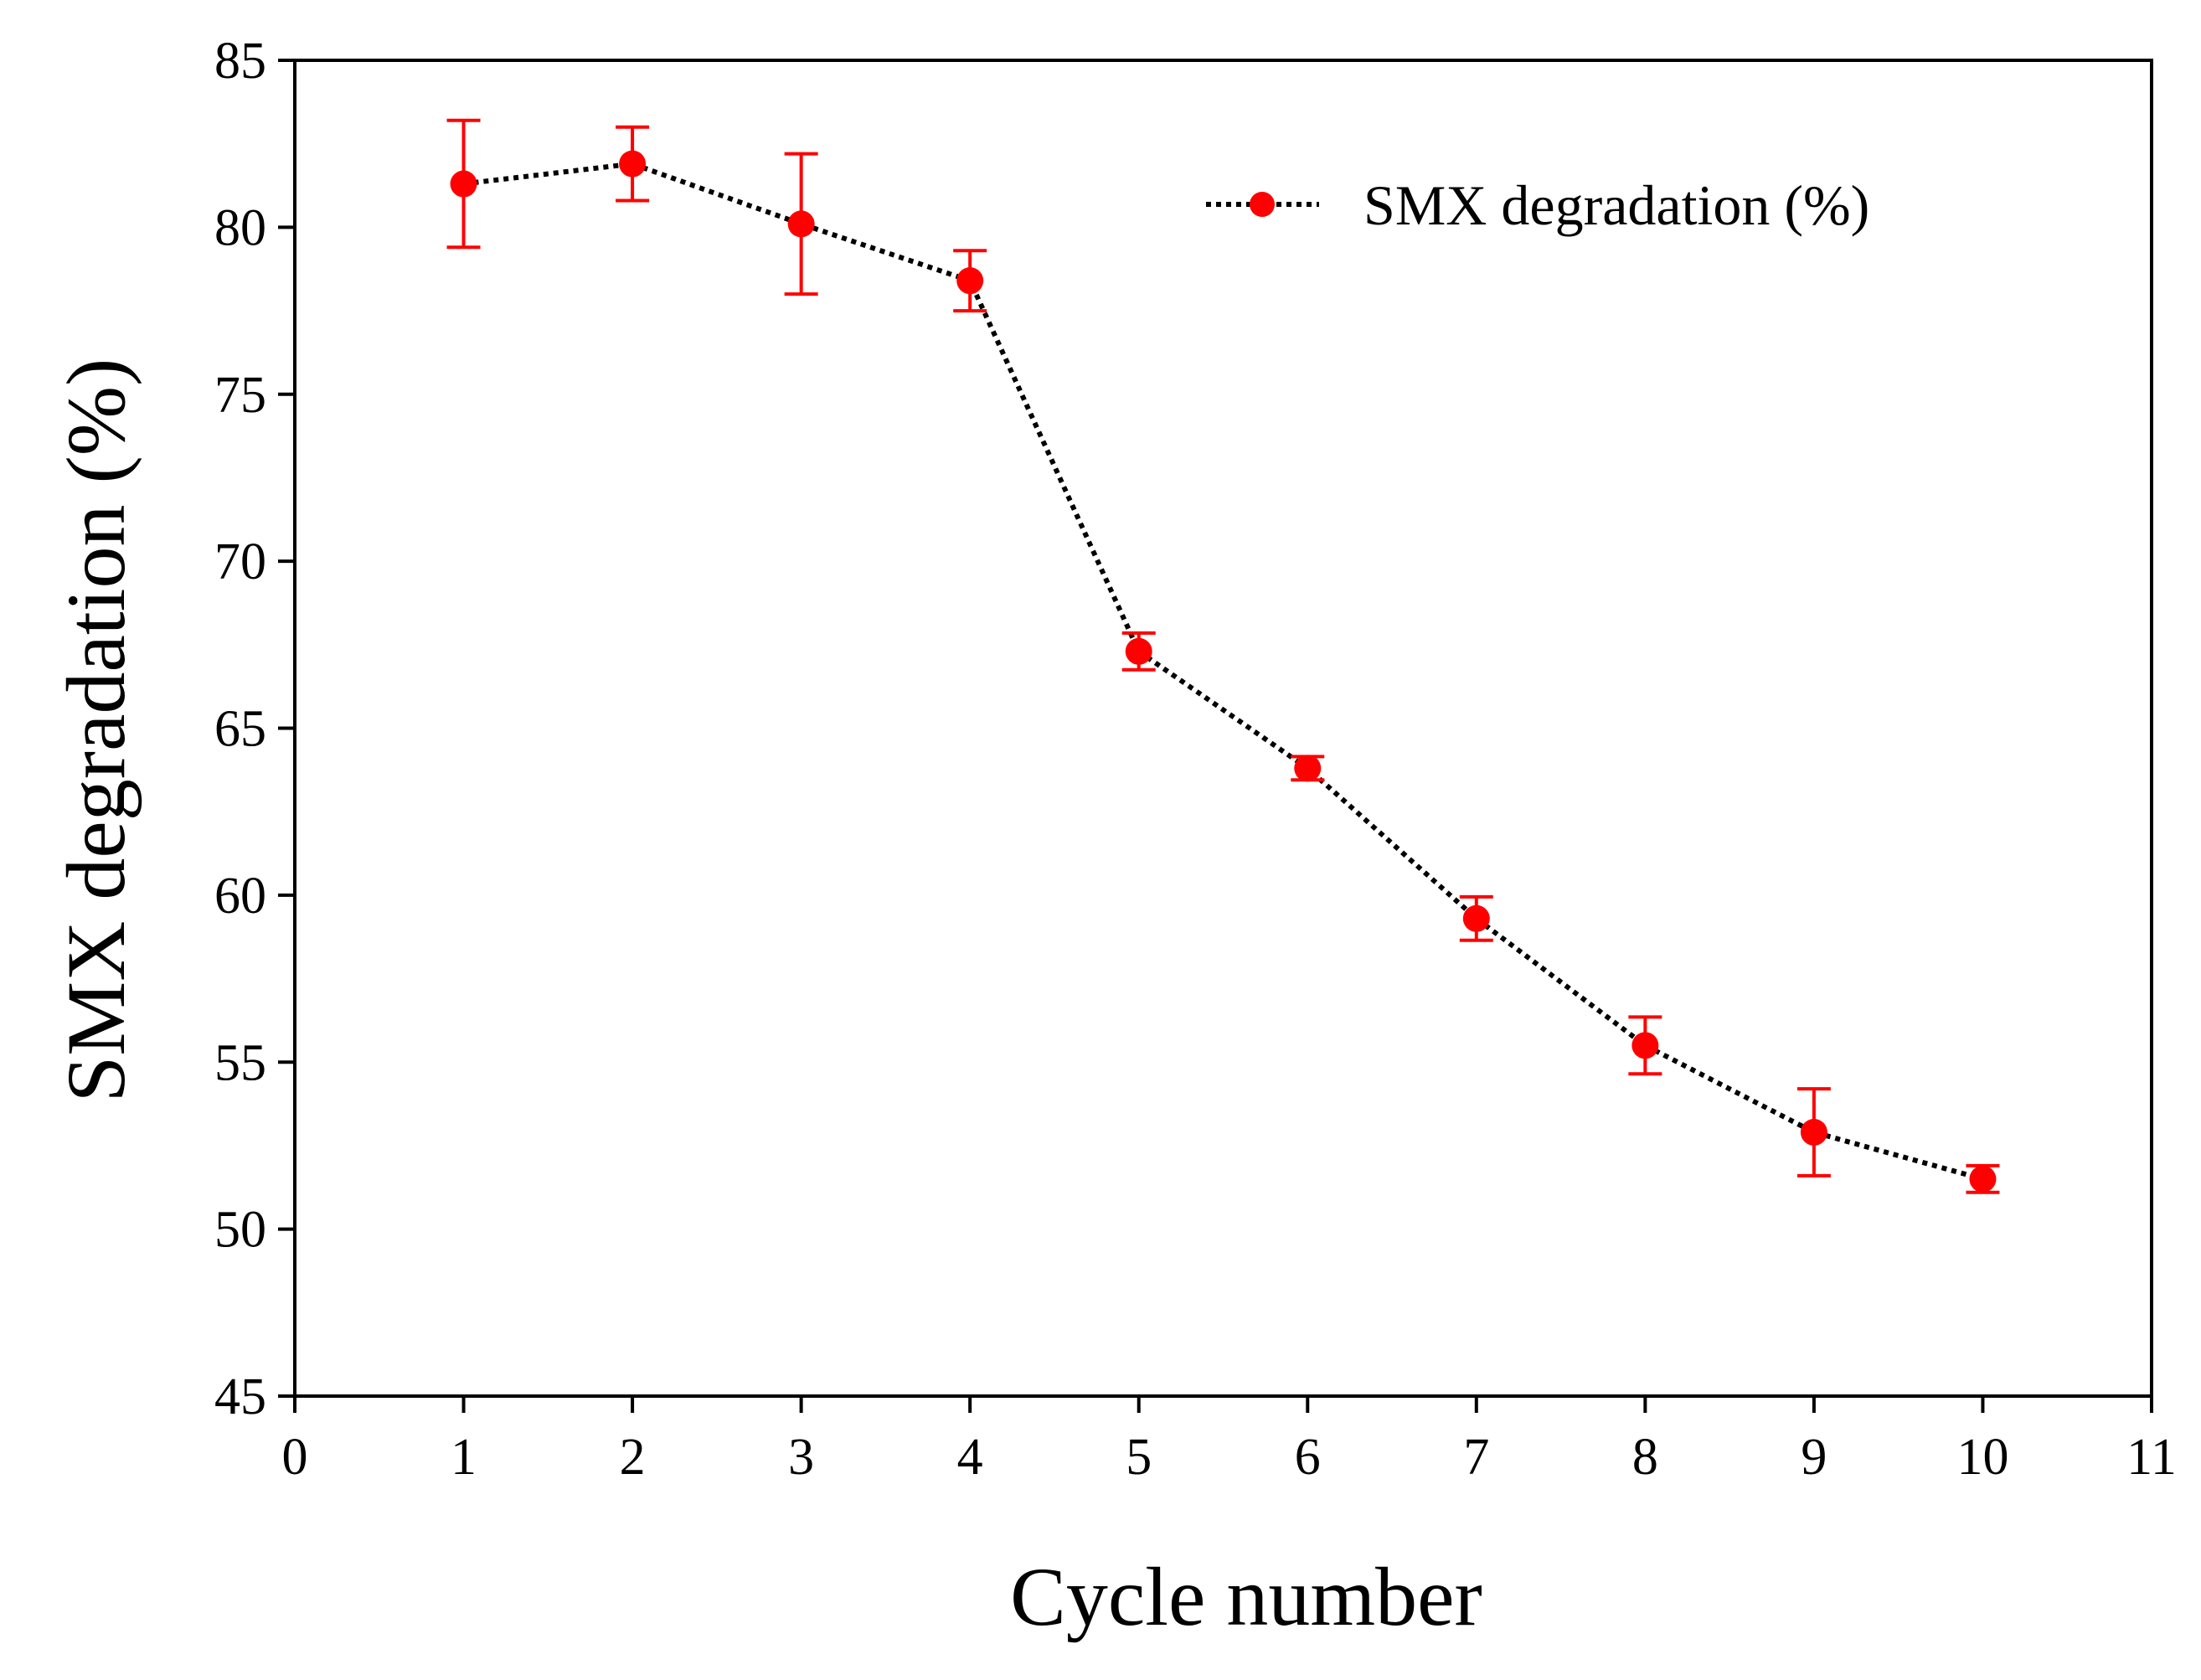  I want to click on legend: SMX degradation (%), so click(1537, 205).